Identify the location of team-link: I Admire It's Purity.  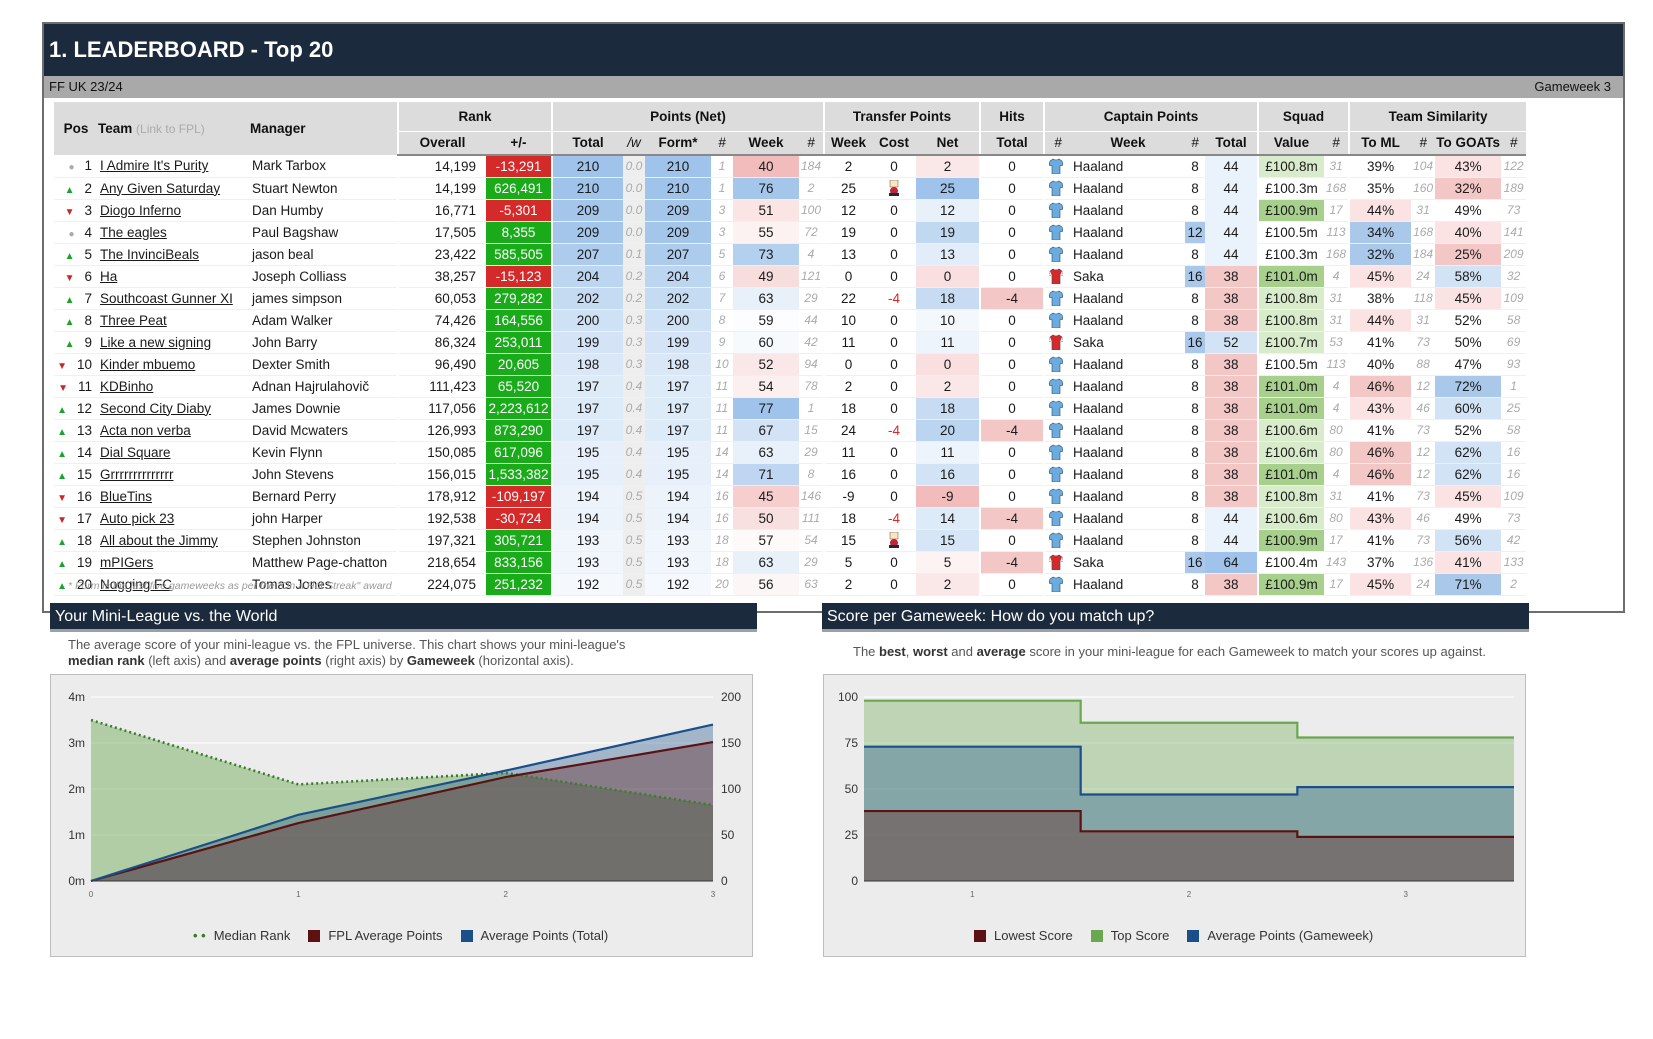
(154, 166).